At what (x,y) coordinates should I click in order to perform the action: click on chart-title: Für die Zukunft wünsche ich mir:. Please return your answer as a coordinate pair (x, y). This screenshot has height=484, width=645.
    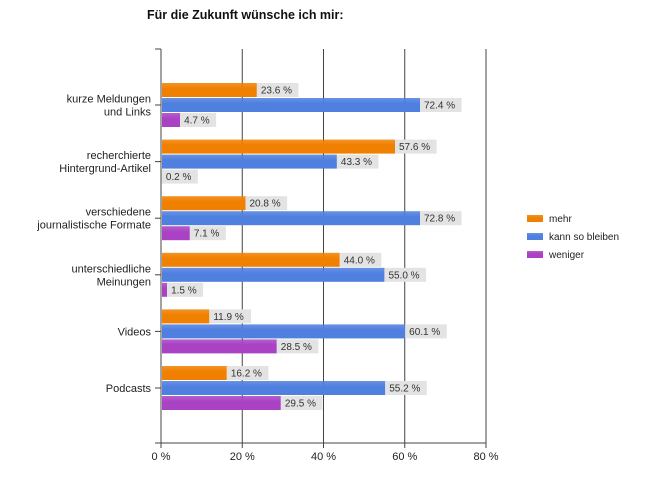
    Looking at the image, I should click on (245, 15).